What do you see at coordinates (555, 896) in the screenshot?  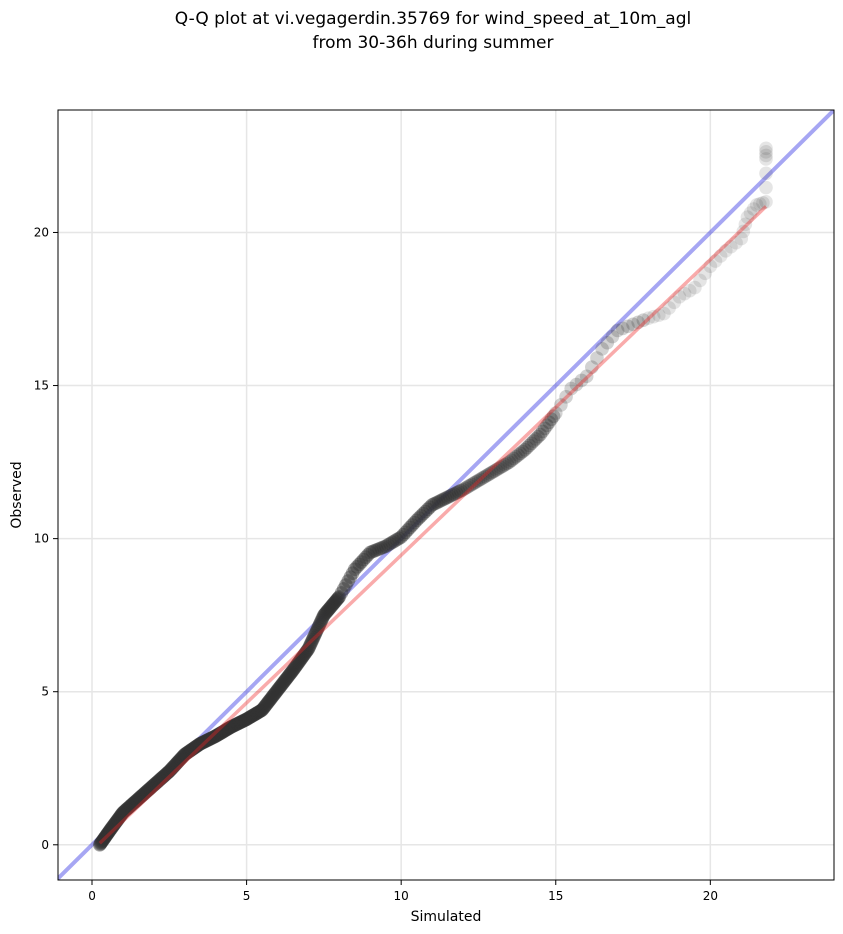 I see `x-tick-label-3: 15` at bounding box center [555, 896].